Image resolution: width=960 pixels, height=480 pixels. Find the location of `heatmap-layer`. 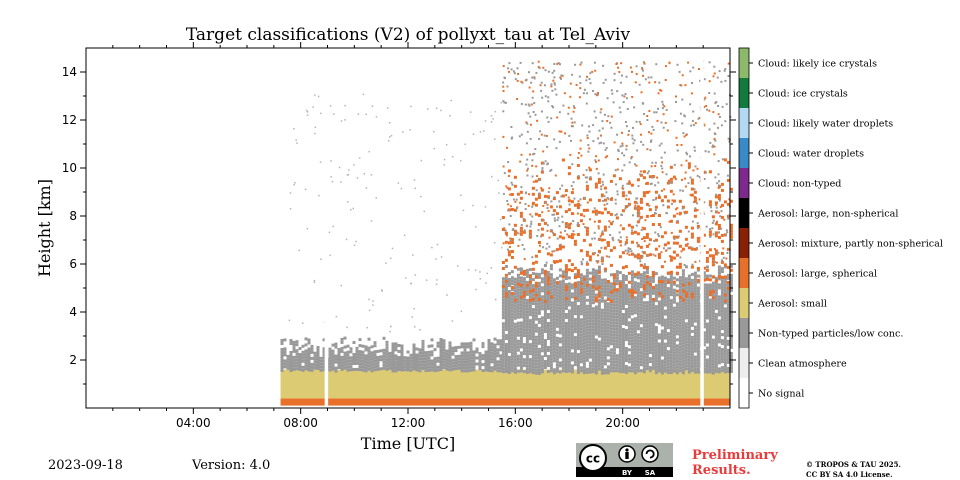

heatmap-layer is located at coordinates (505, 384).